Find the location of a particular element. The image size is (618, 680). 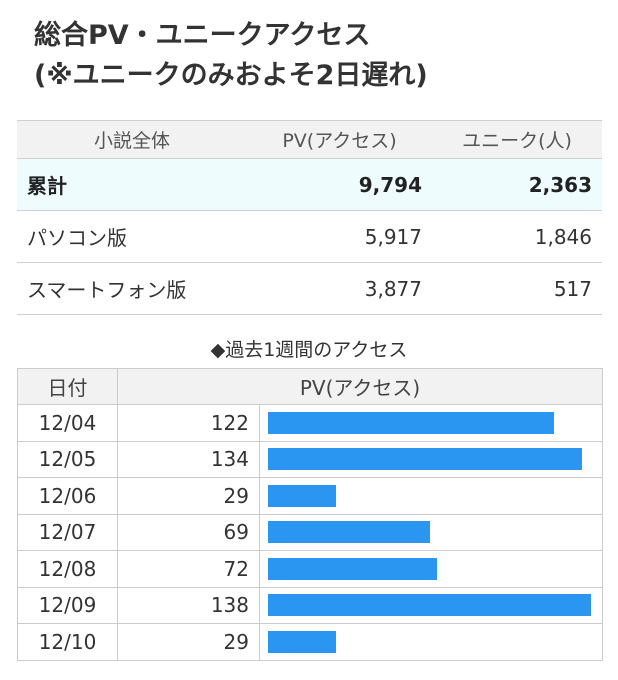

page-title-line2: (※ユニークのみおよそ2日遅れ) is located at coordinates (231, 75).